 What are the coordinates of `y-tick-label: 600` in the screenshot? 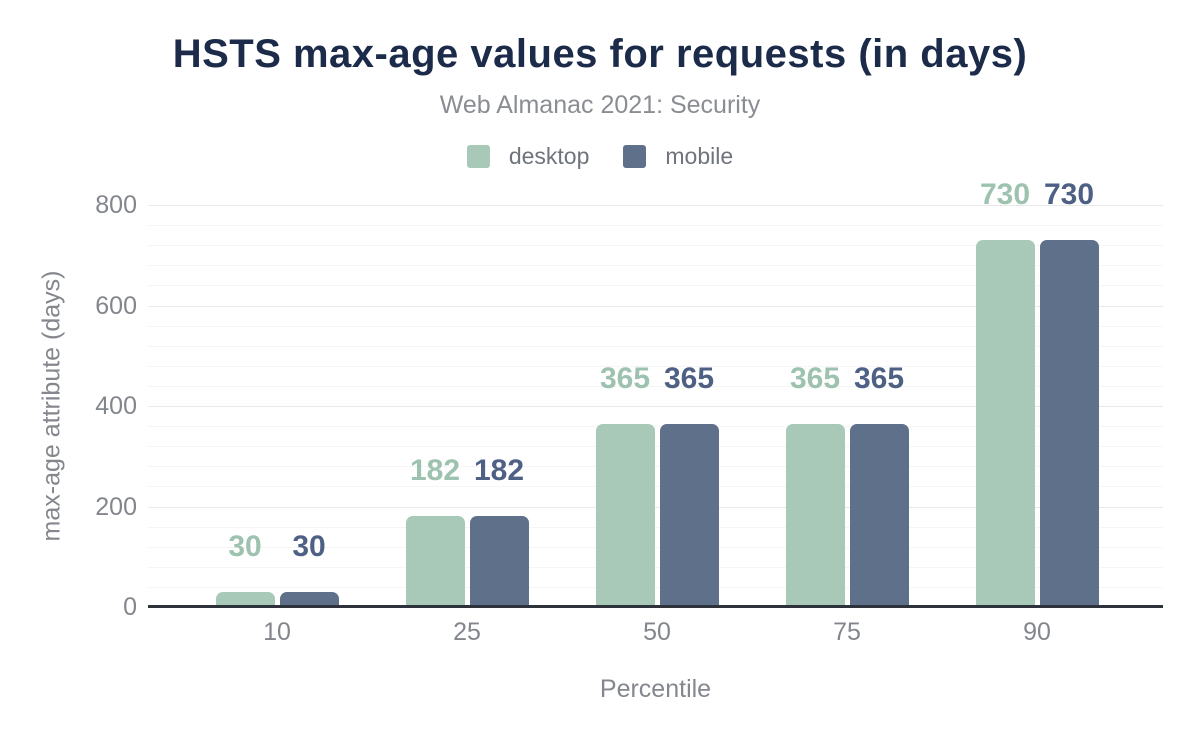 It's located at (116, 305).